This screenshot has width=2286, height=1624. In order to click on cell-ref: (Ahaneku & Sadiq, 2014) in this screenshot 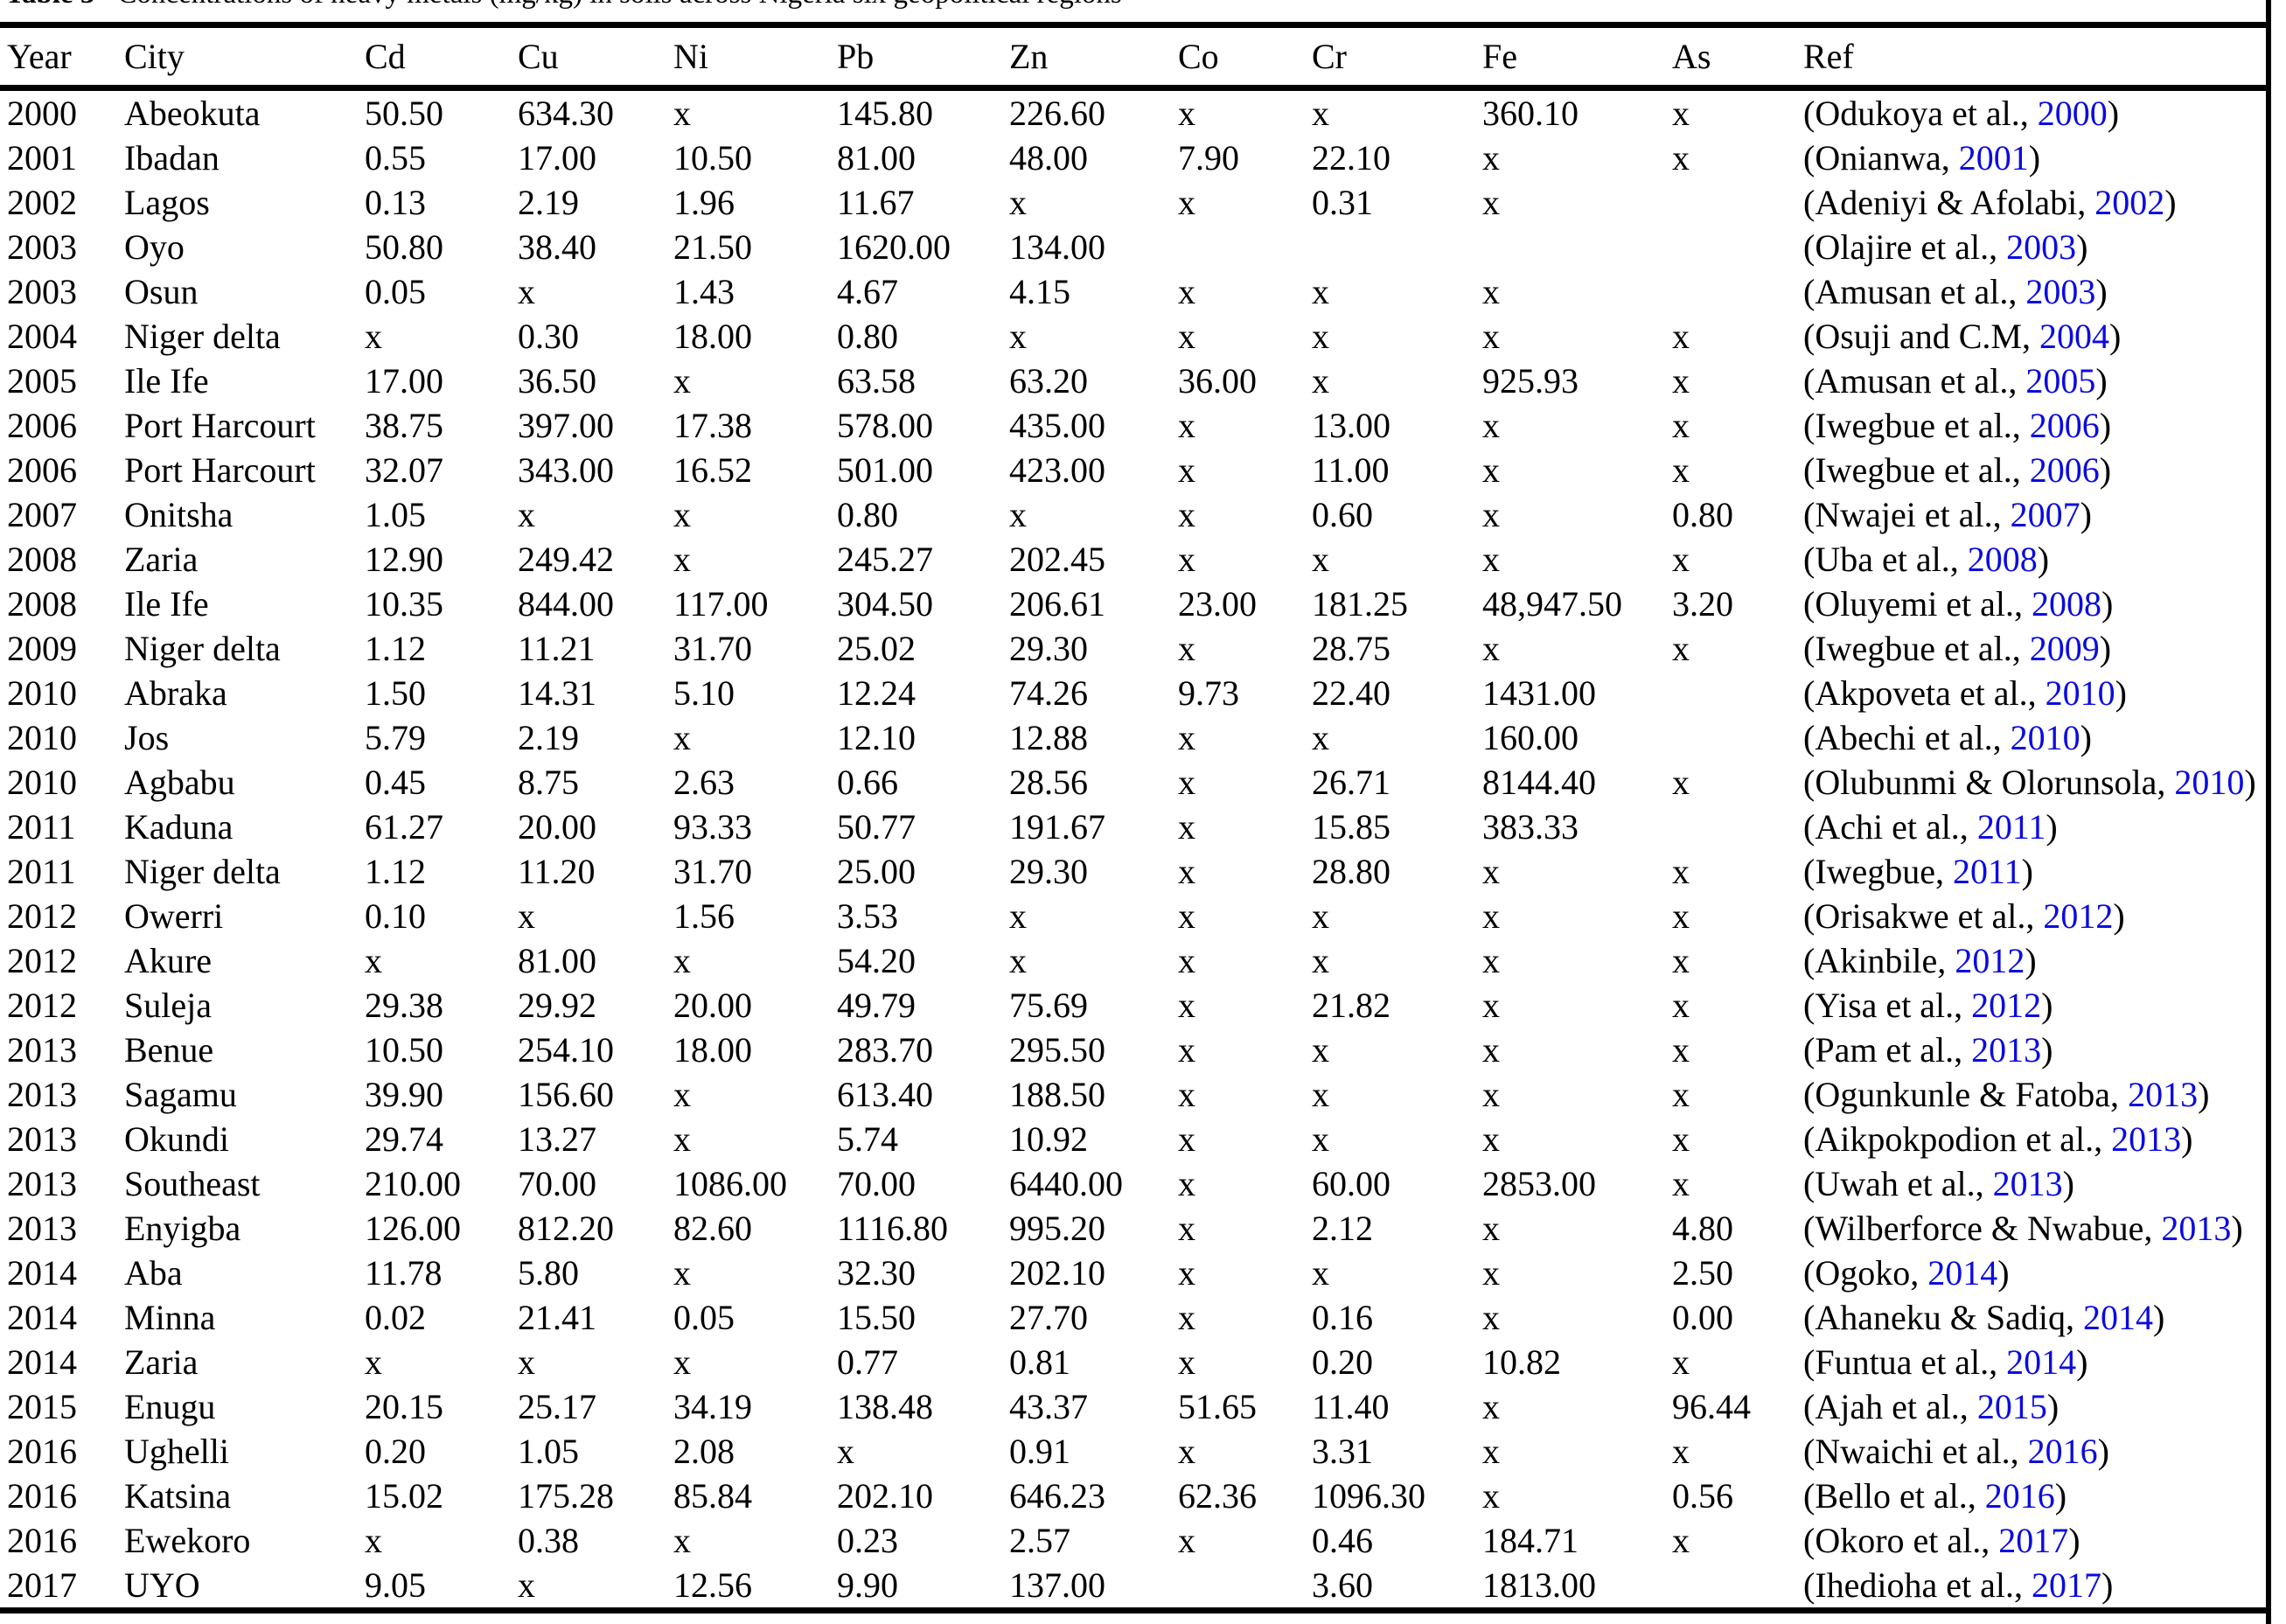, I will do `click(2036, 1317)`.